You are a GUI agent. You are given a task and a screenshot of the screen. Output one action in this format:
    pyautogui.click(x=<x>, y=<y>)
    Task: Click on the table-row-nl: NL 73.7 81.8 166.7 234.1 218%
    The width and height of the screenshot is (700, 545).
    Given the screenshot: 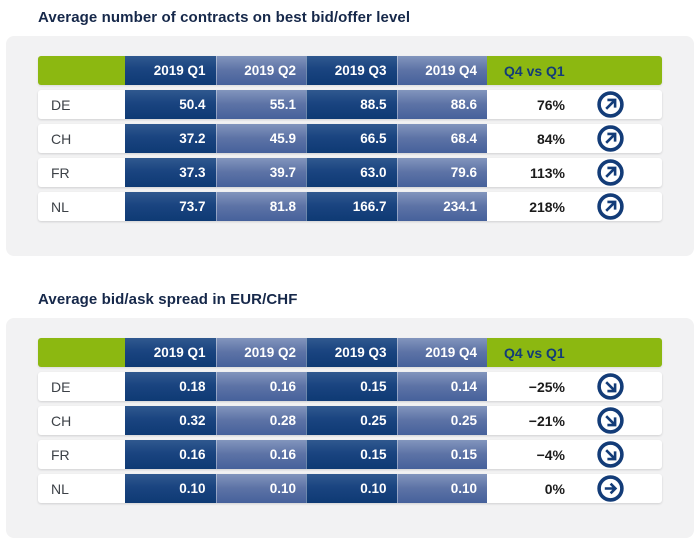 What is the action you would take?
    pyautogui.click(x=350, y=206)
    